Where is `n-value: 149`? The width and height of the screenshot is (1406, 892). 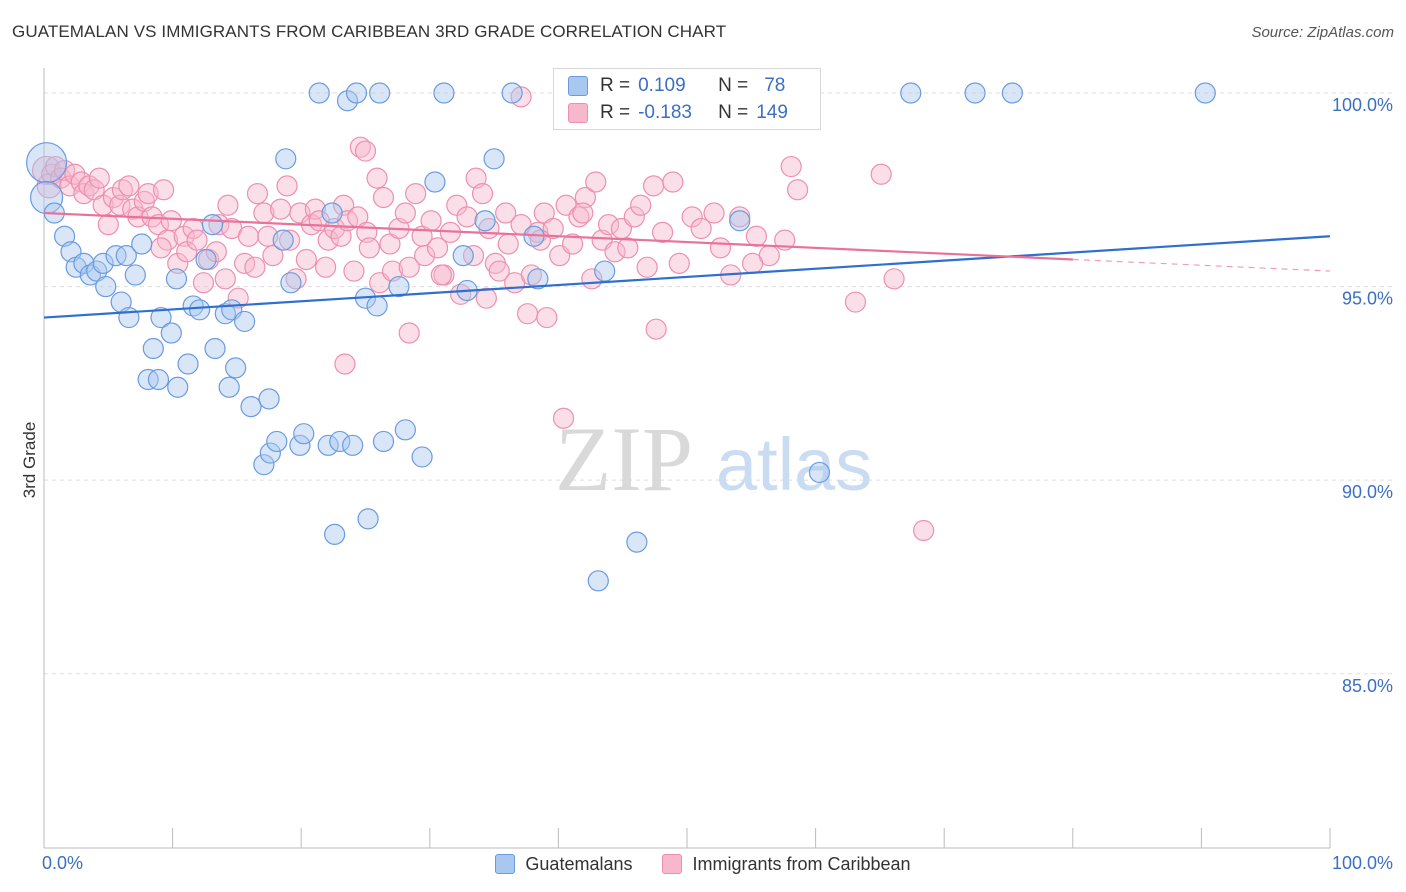
n-value: 149 is located at coordinates (772, 112).